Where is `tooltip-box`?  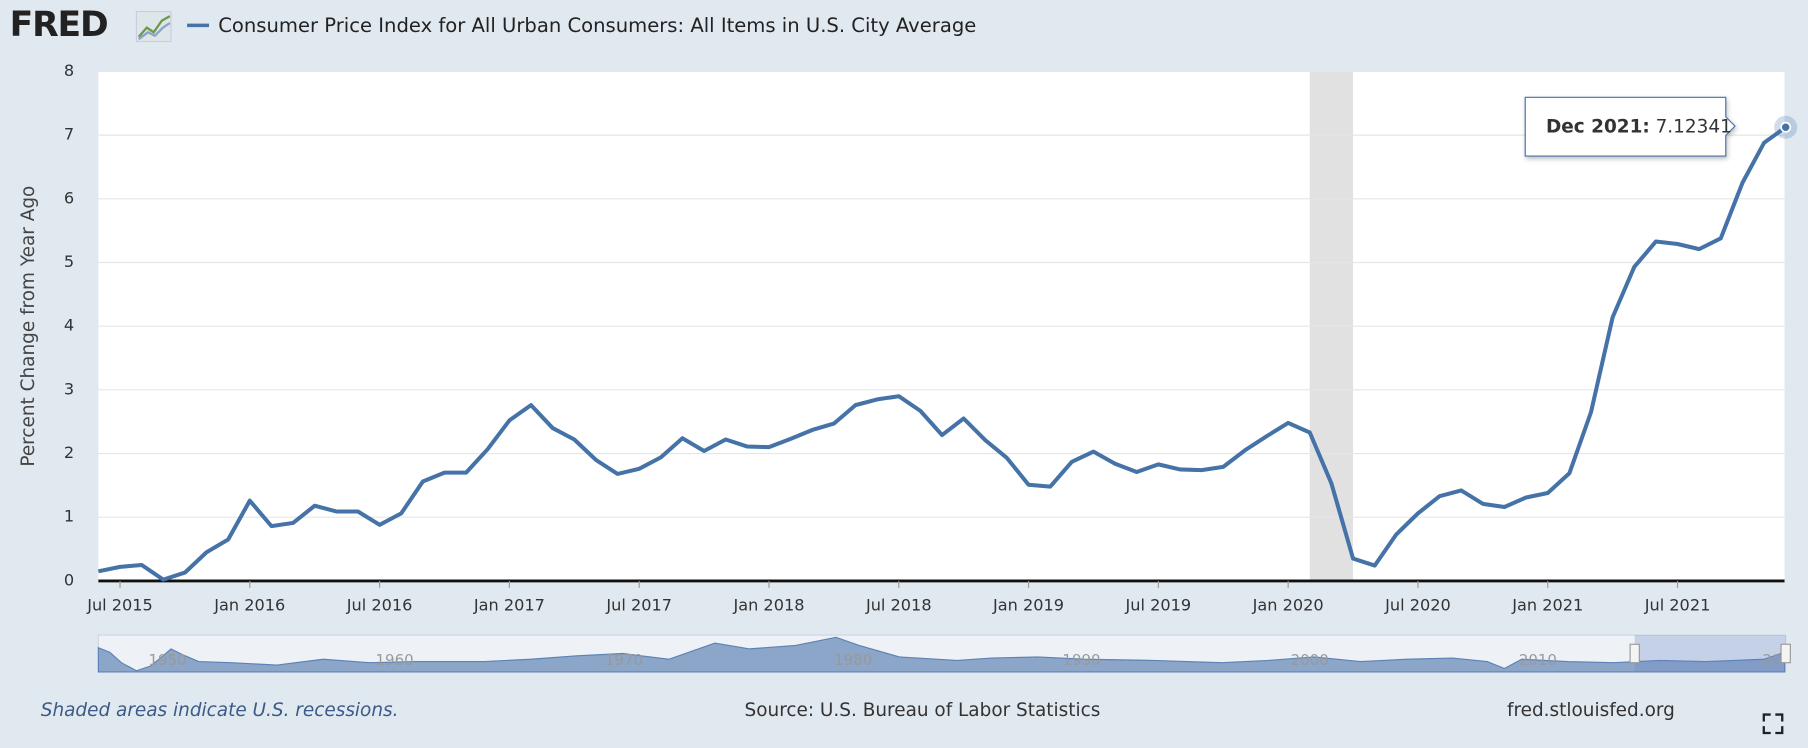 tooltip-box is located at coordinates (1630, 126).